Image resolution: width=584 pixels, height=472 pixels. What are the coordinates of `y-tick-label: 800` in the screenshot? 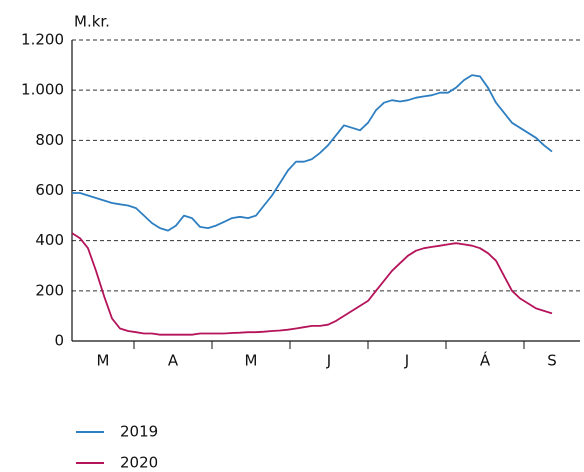 It's located at (49, 140).